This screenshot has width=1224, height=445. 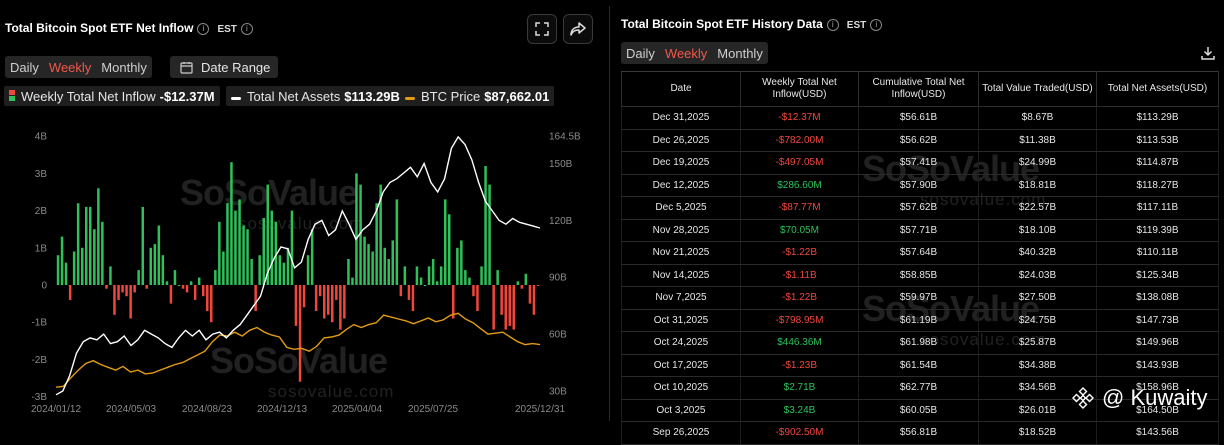 I want to click on column-header-cumulative-inflow: Cumulative Total Net Inflow(USD), so click(x=918, y=89).